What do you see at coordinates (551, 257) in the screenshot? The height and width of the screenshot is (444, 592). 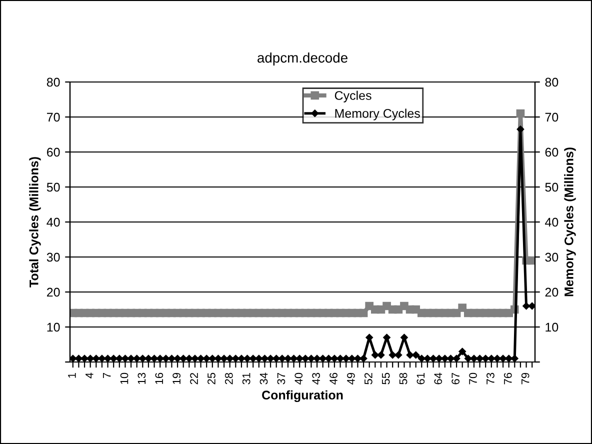 I see `y2-tick-label: 30` at bounding box center [551, 257].